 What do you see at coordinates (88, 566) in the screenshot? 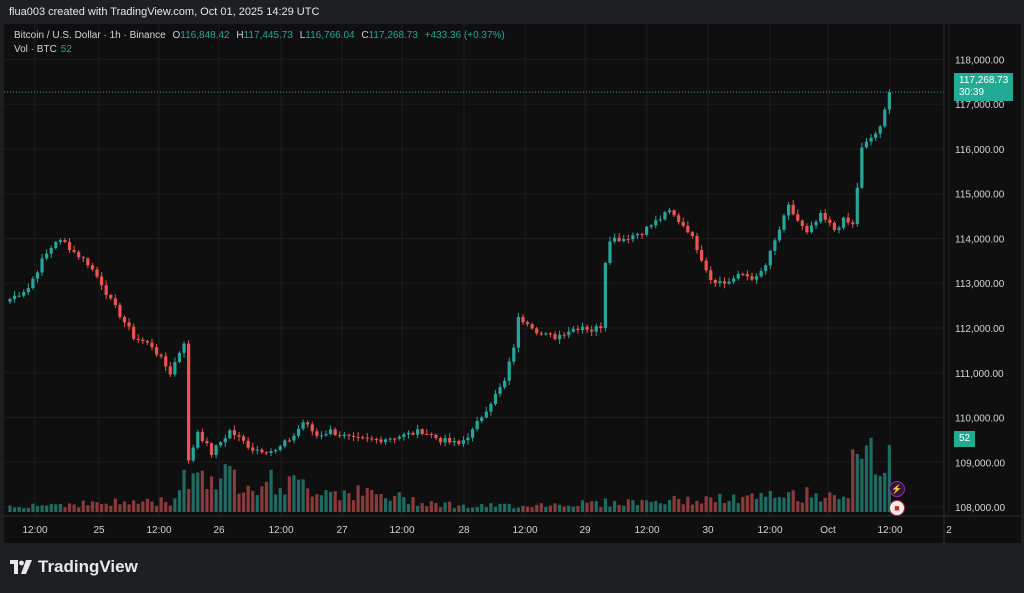
I see `watermark-text: TradingView` at bounding box center [88, 566].